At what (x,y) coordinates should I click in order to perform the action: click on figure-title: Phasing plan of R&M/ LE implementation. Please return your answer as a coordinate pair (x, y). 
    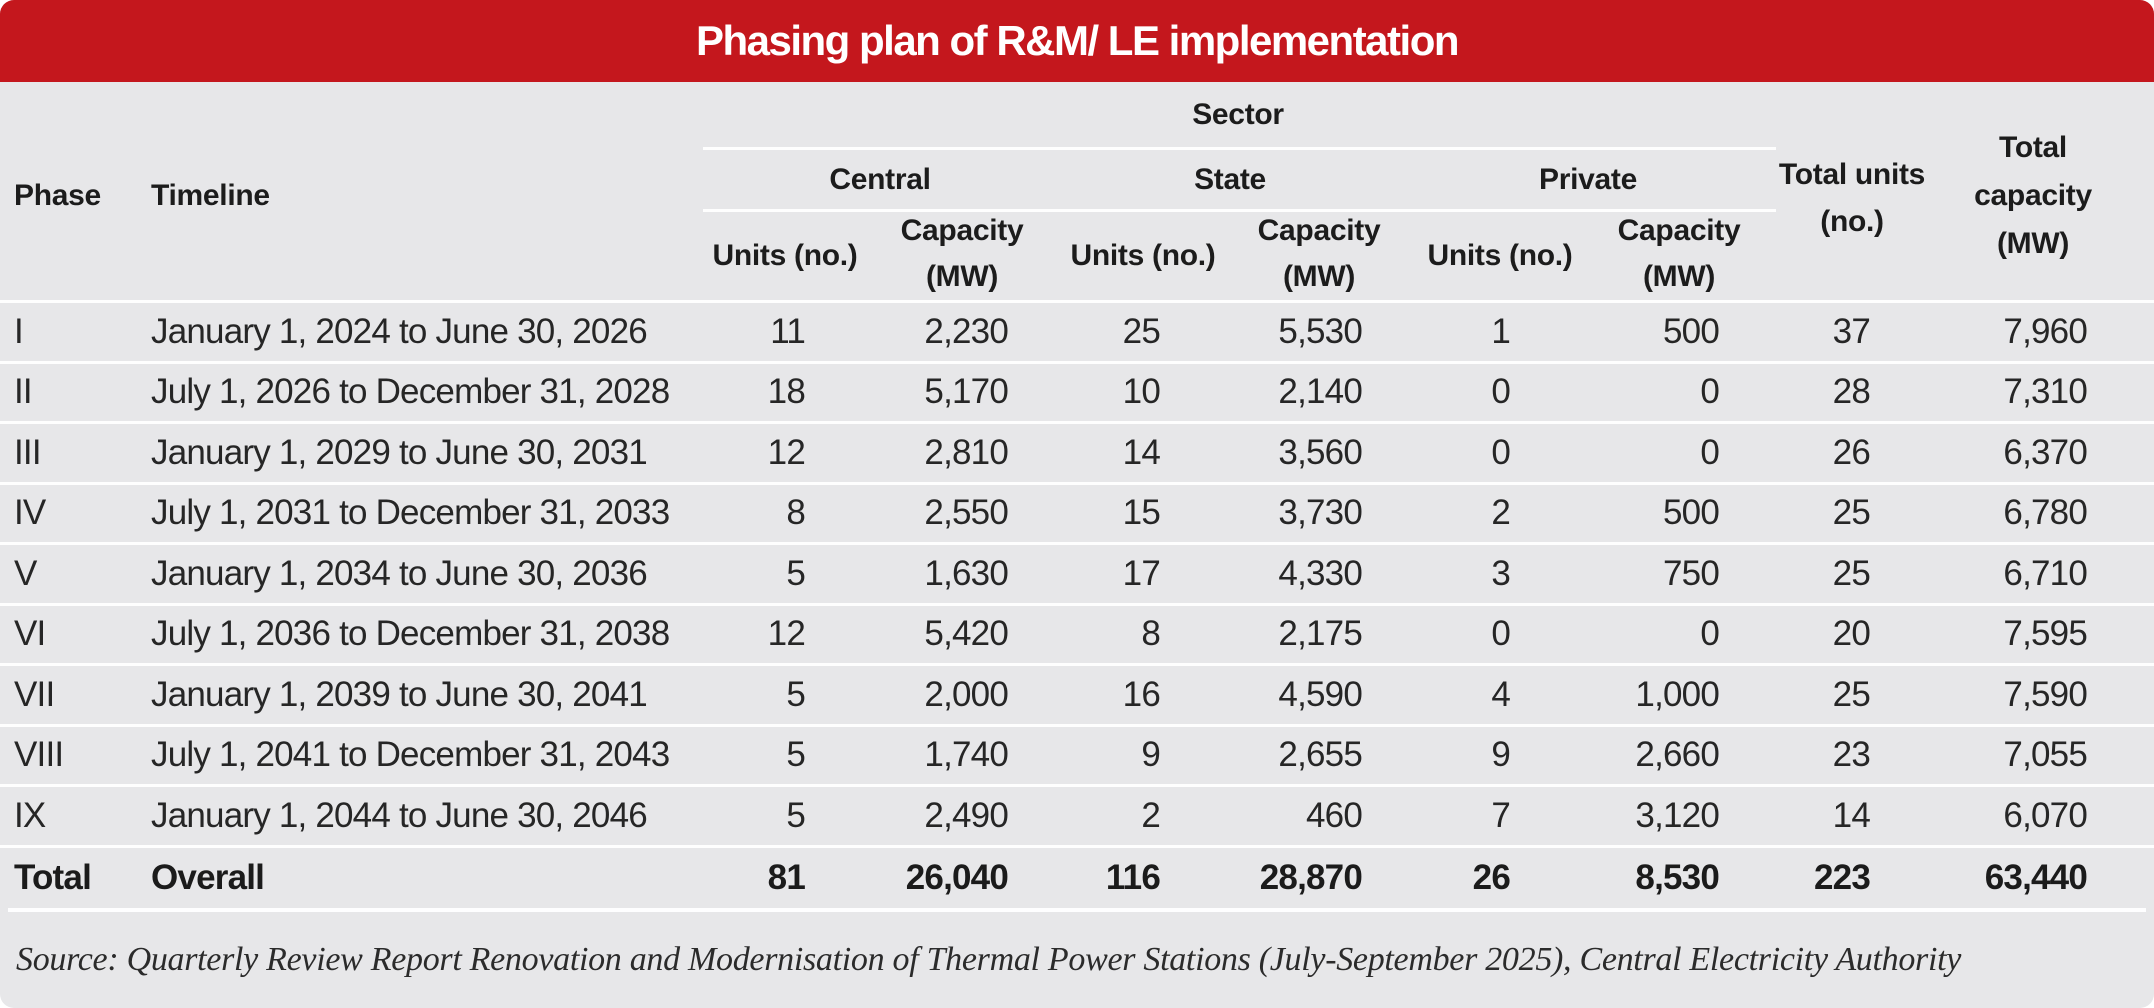
    Looking at the image, I should click on (1077, 40).